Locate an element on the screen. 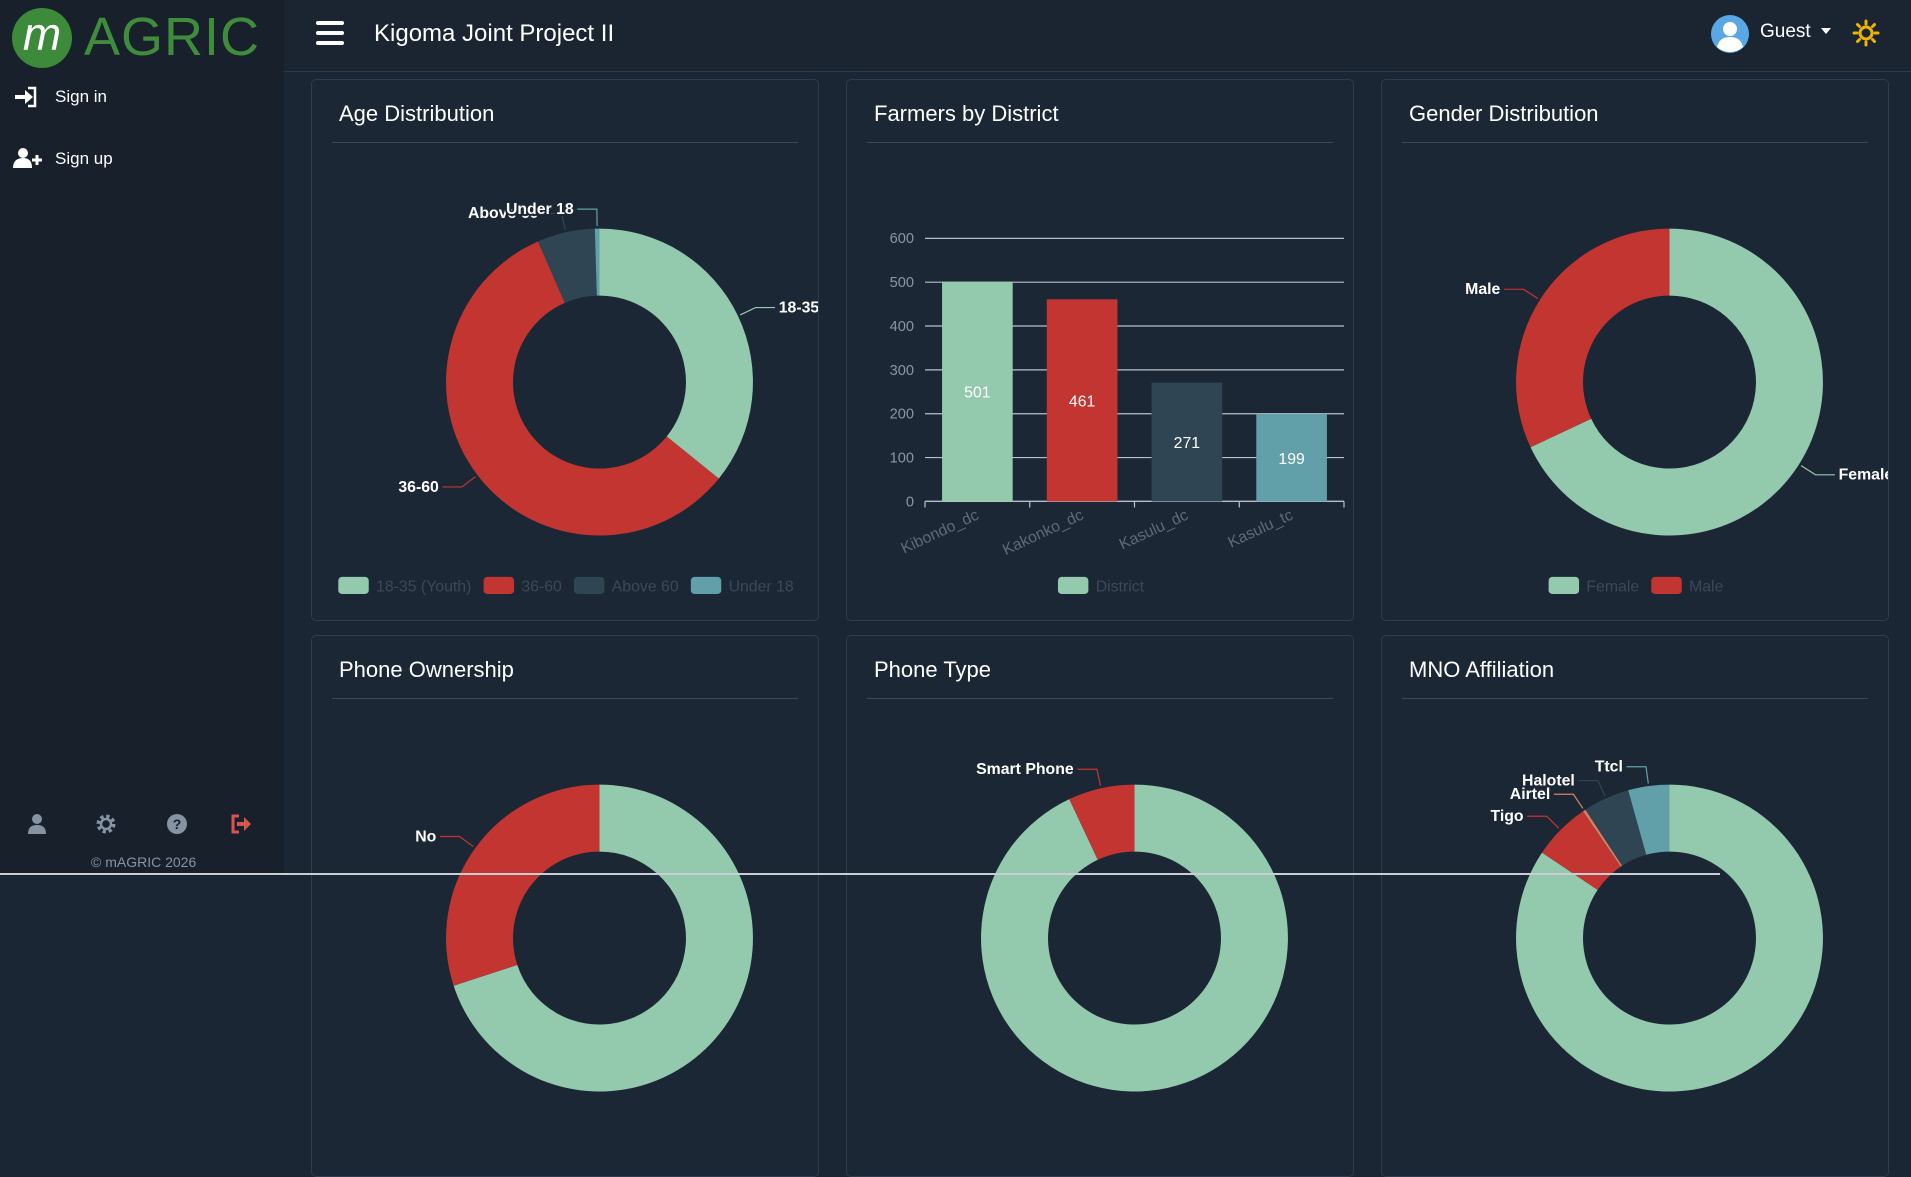 This screenshot has width=1911, height=1177. chart: Smart Phone is located at coordinates (1131, 925).